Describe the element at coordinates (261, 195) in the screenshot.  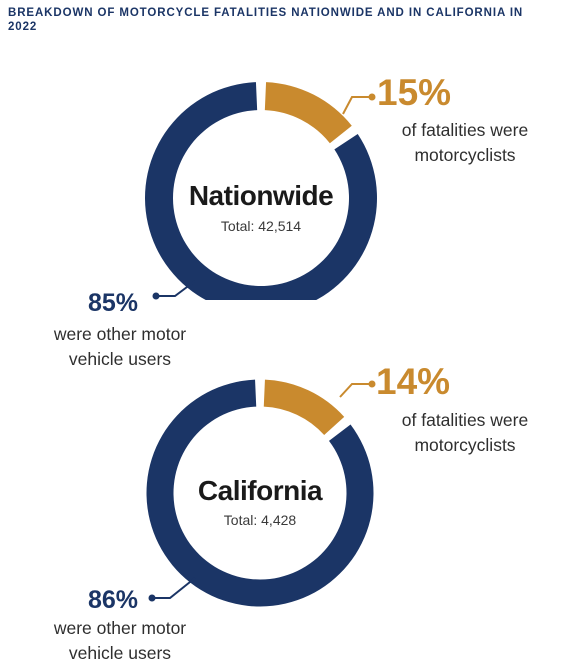
I see `donut-center-title: Nationwide` at that location.